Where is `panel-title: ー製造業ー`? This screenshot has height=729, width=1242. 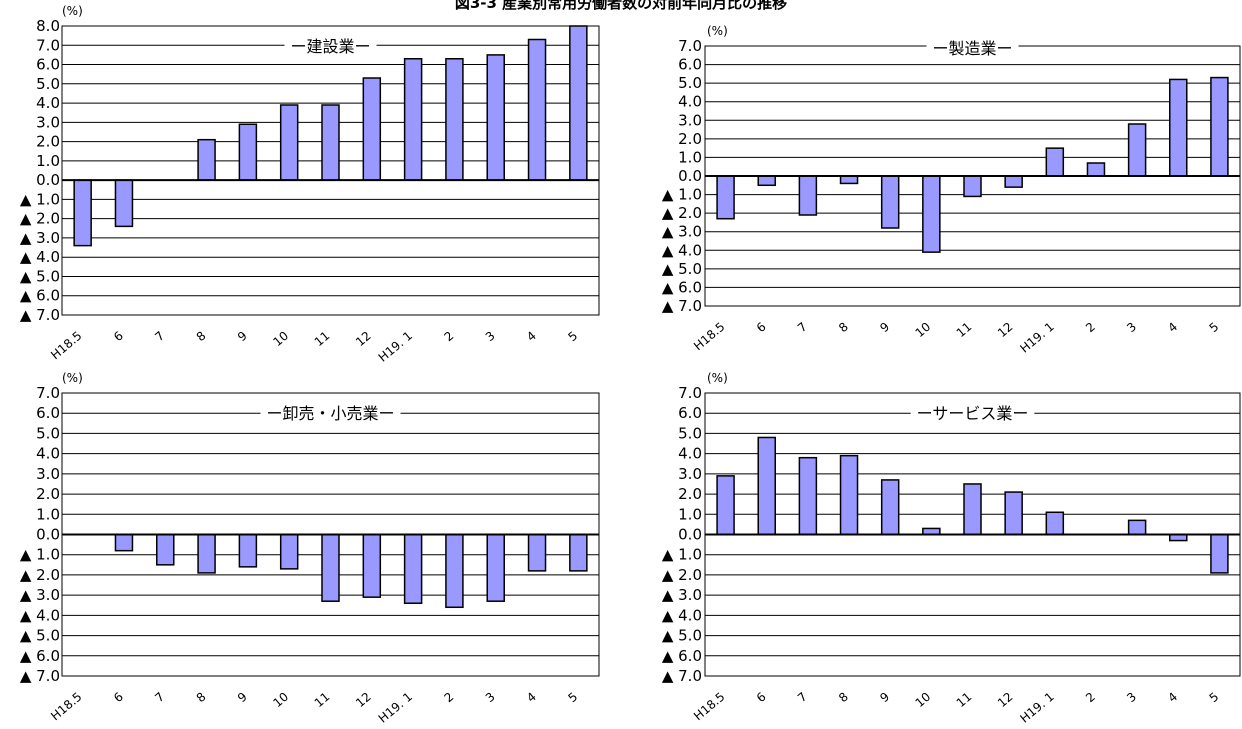 panel-title: ー製造業ー is located at coordinates (972, 48).